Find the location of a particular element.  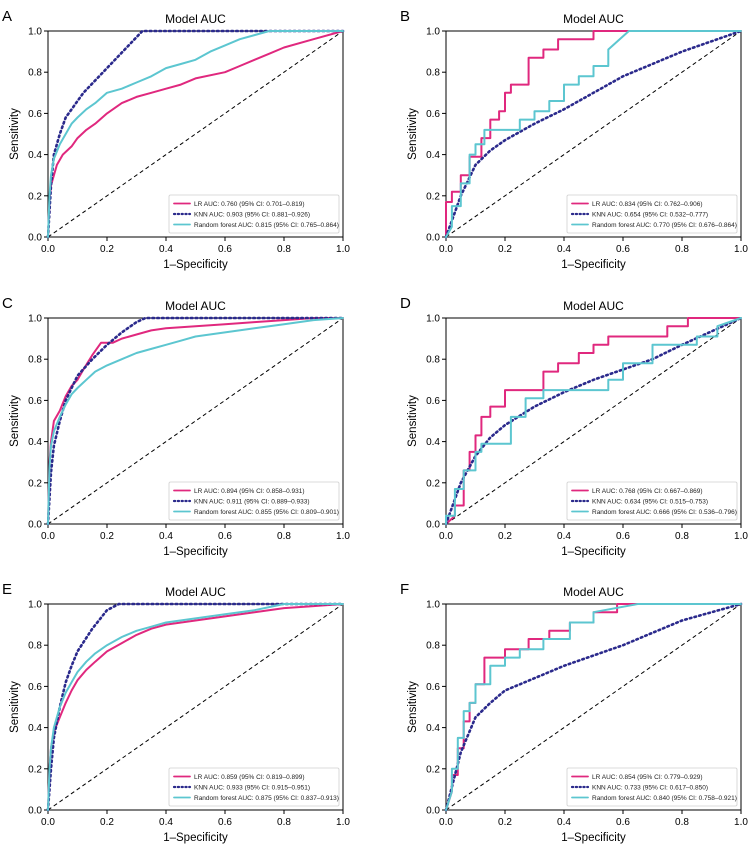

panel-letter: A is located at coordinates (7, 16).